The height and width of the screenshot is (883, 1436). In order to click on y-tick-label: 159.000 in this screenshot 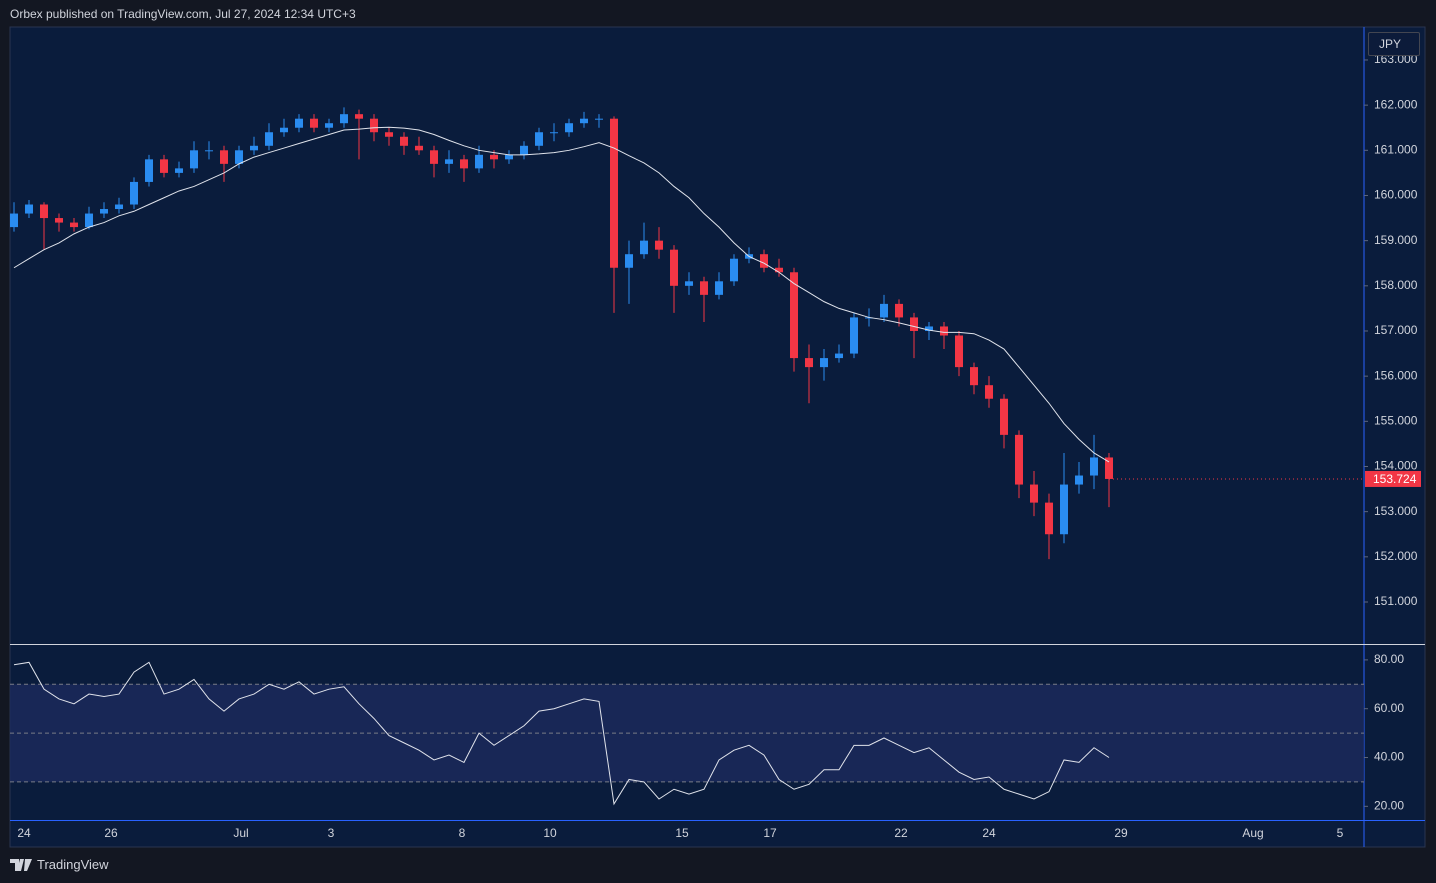, I will do `click(1396, 240)`.